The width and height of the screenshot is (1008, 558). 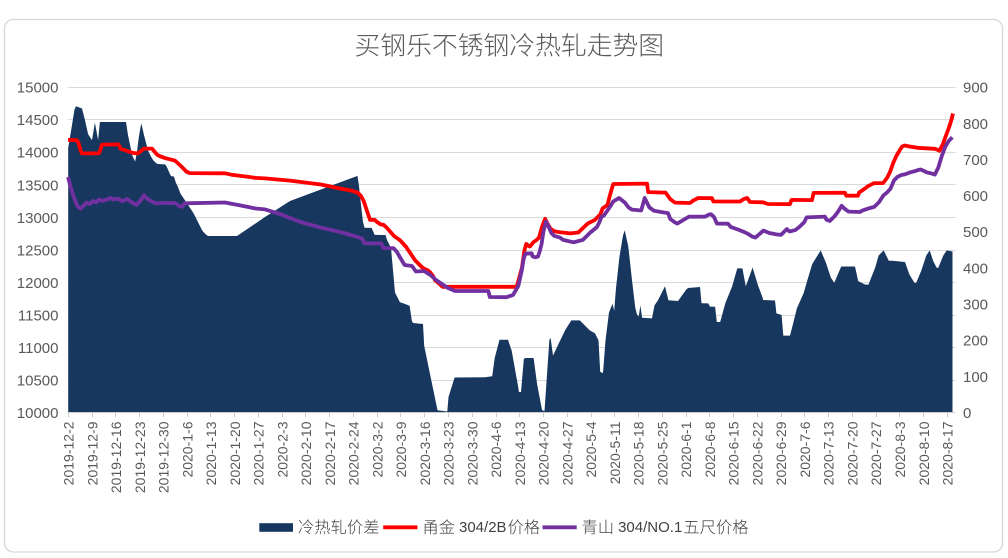 What do you see at coordinates (975, 305) in the screenshot?
I see `svg-text: 300` at bounding box center [975, 305].